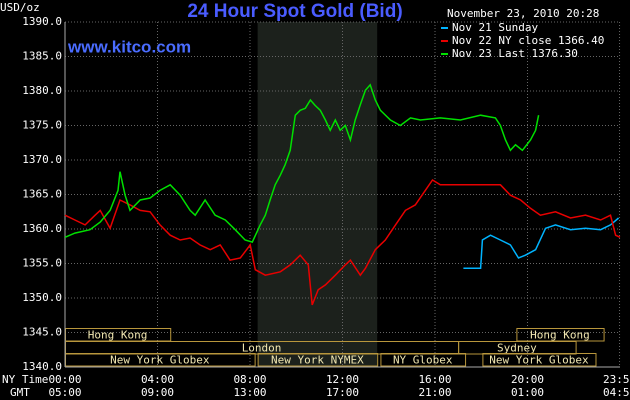  Describe the element at coordinates (20, 7) in the screenshot. I see `y-axis-label: USD/oz` at that location.